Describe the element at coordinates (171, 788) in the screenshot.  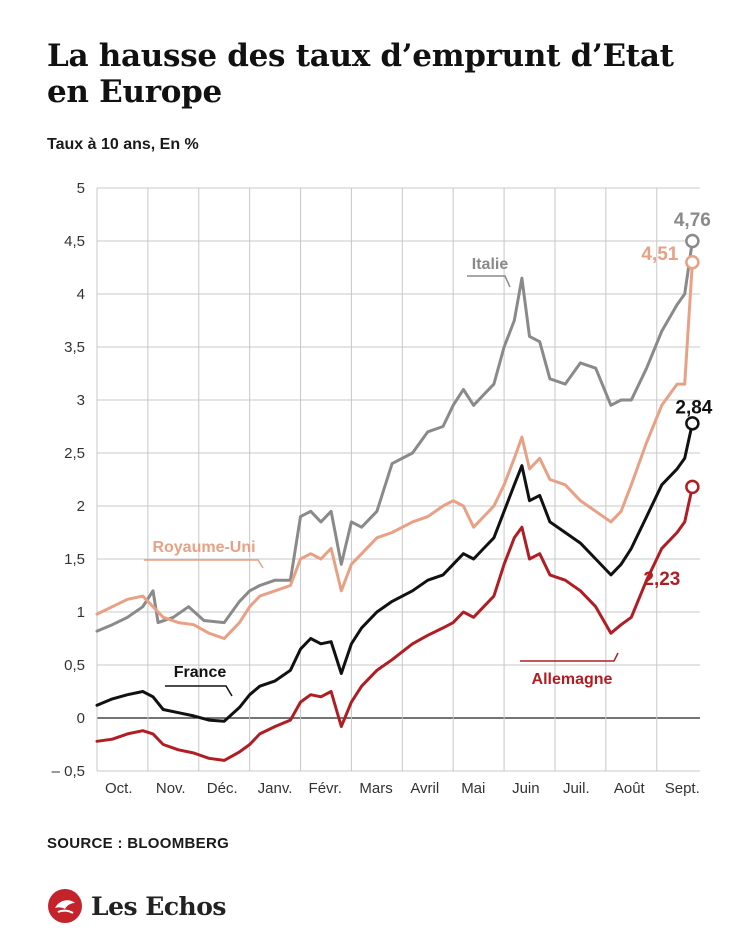
I see `x-tick-label: Nov.` at that location.